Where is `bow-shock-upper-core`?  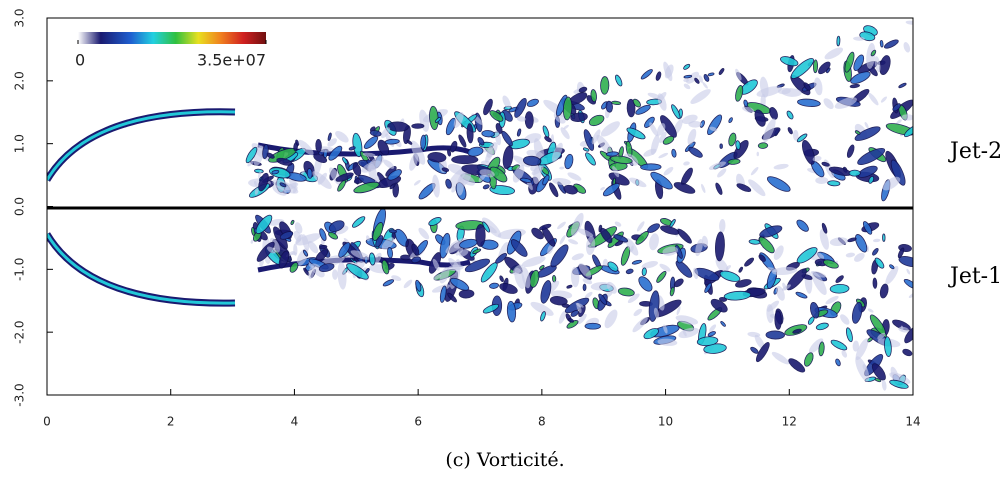
bow-shock-upper-core is located at coordinates (141, 145).